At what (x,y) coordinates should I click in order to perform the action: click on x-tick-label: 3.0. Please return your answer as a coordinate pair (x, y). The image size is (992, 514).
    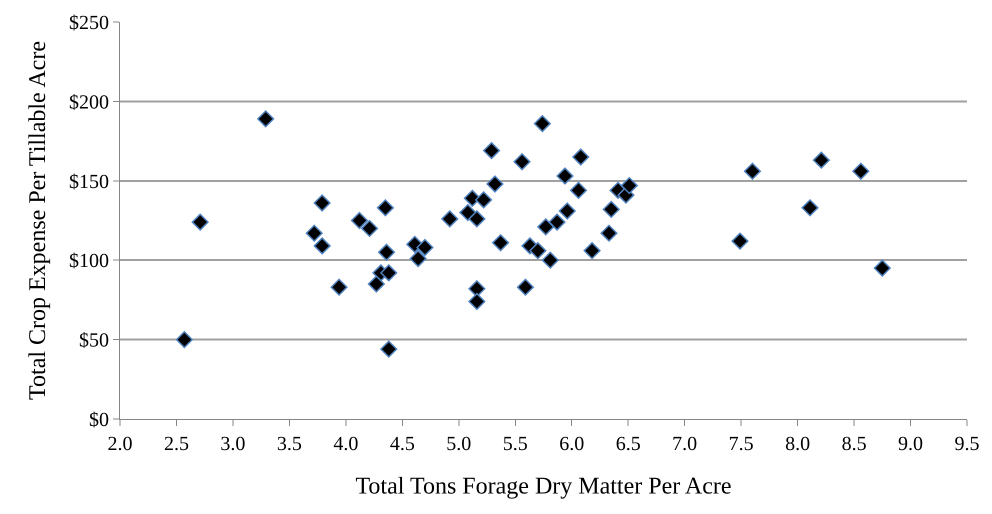
    Looking at the image, I should click on (233, 444).